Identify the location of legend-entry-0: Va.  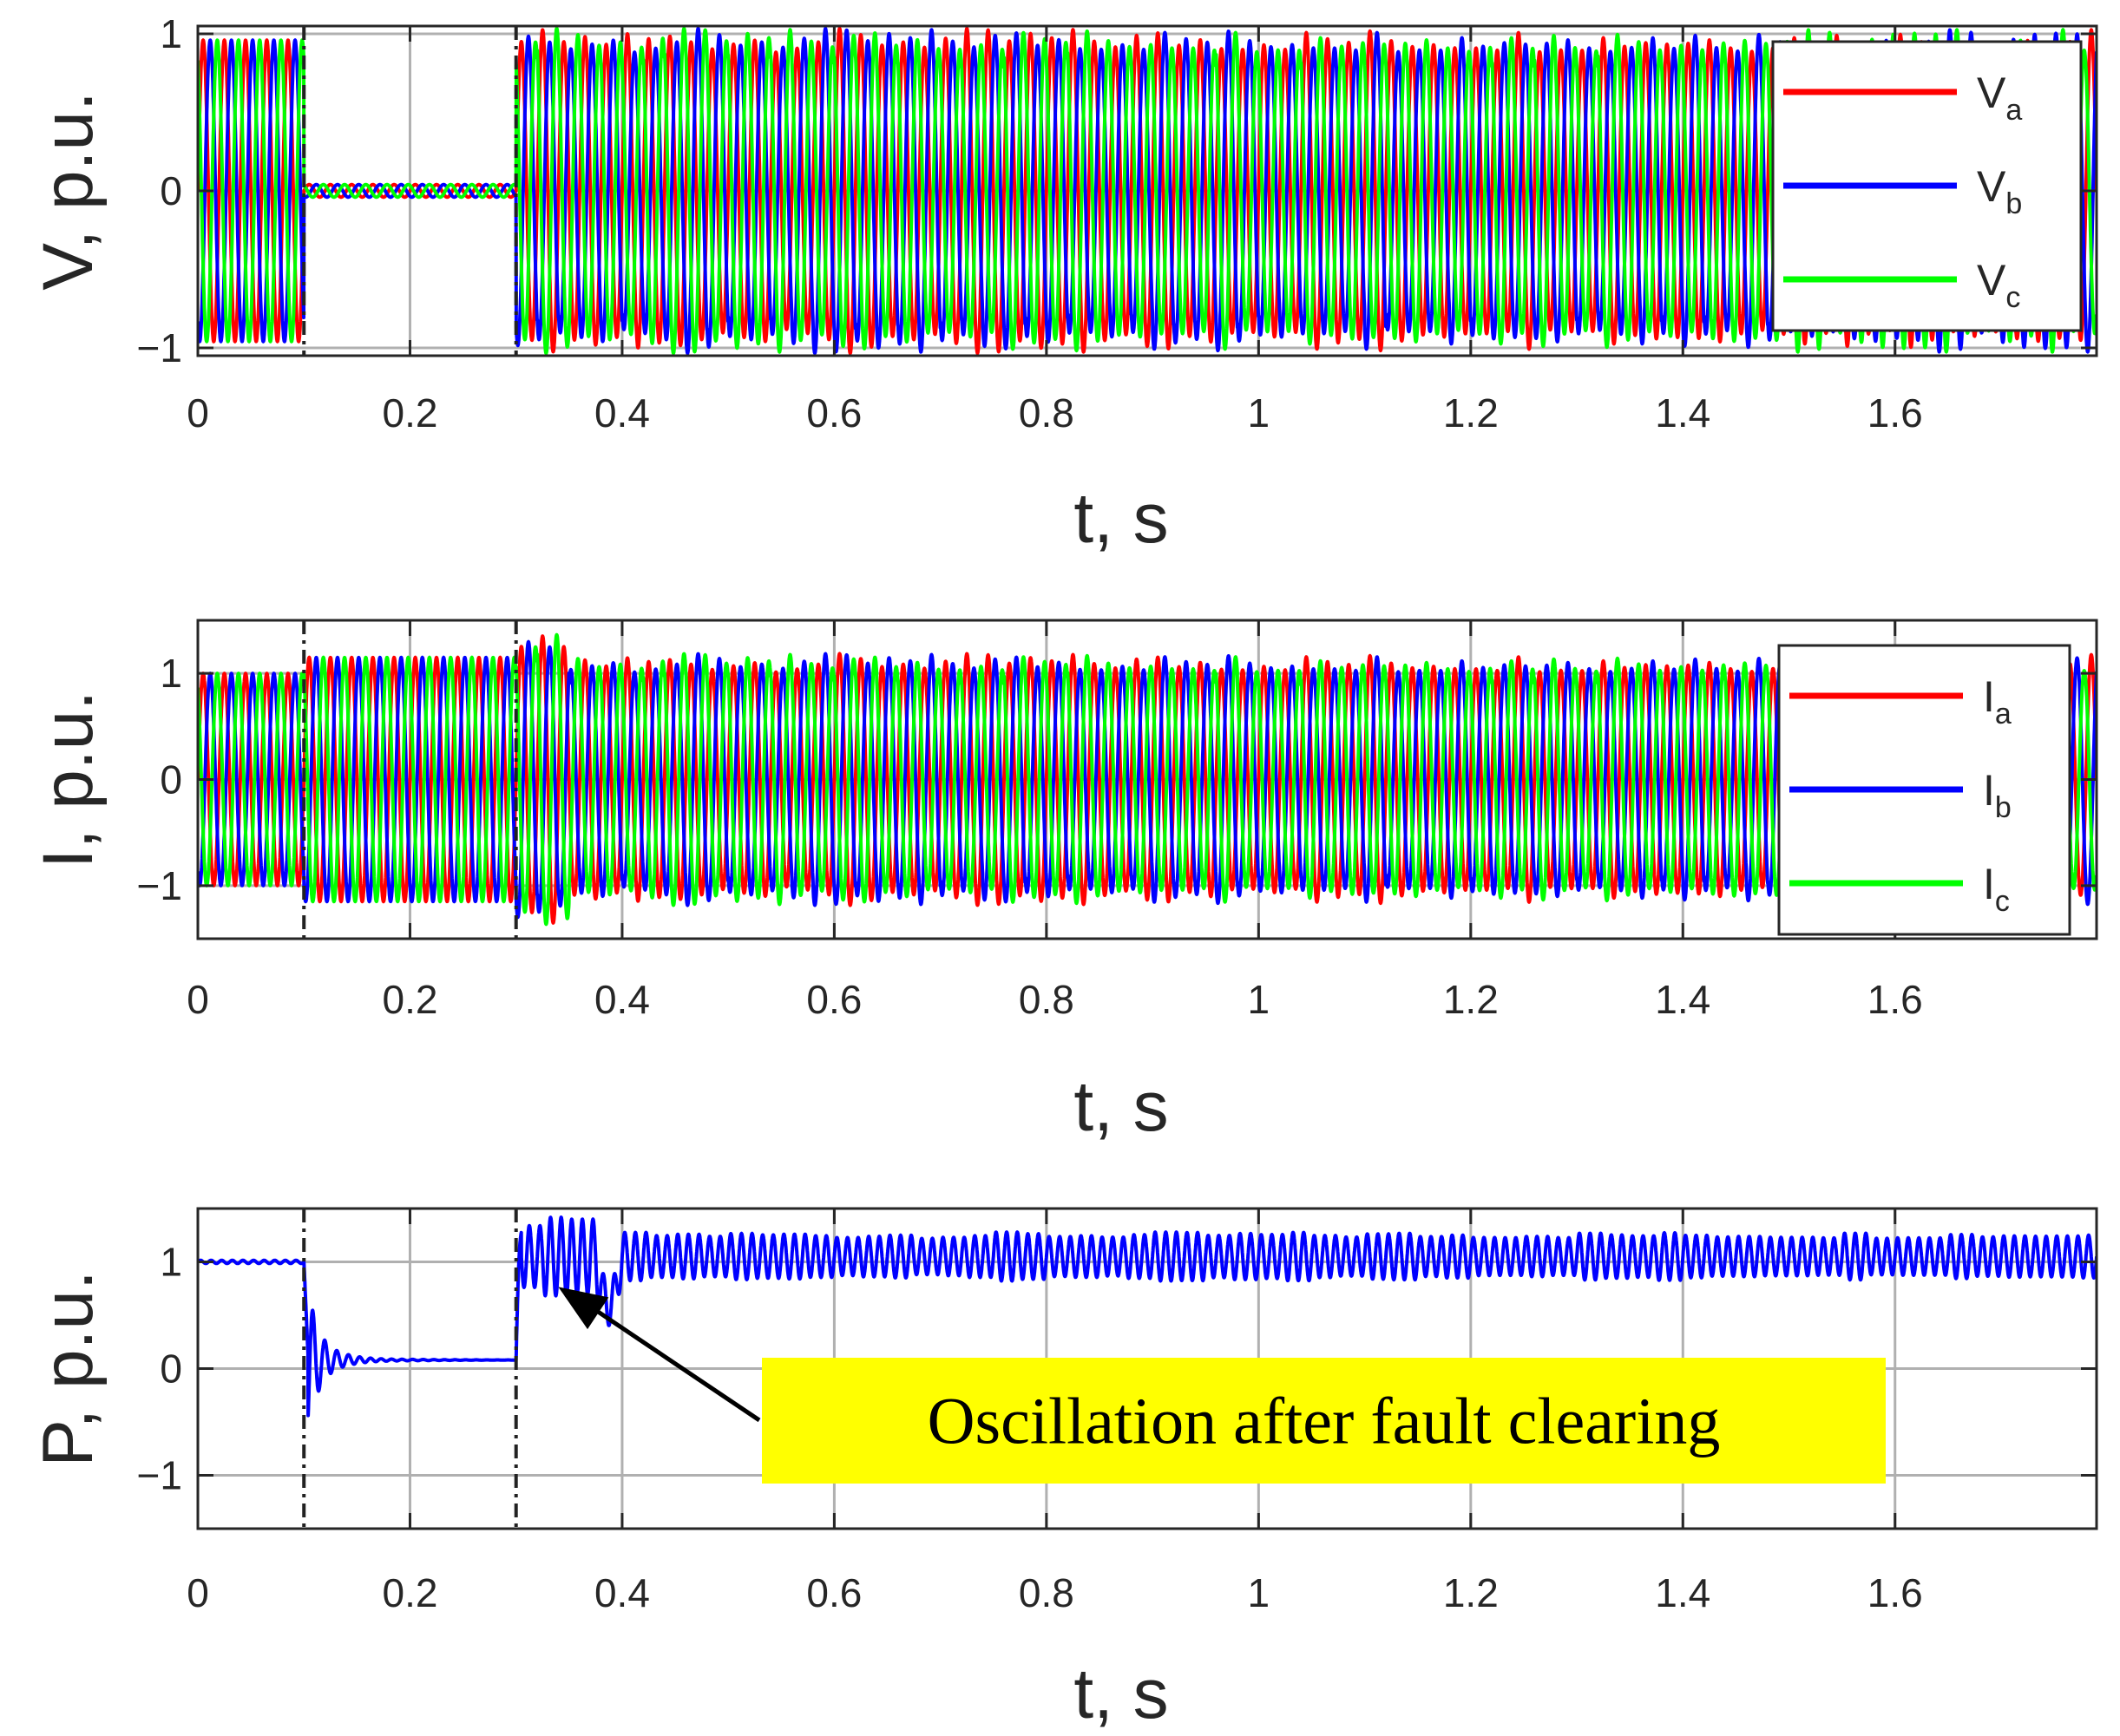
(1999, 98).